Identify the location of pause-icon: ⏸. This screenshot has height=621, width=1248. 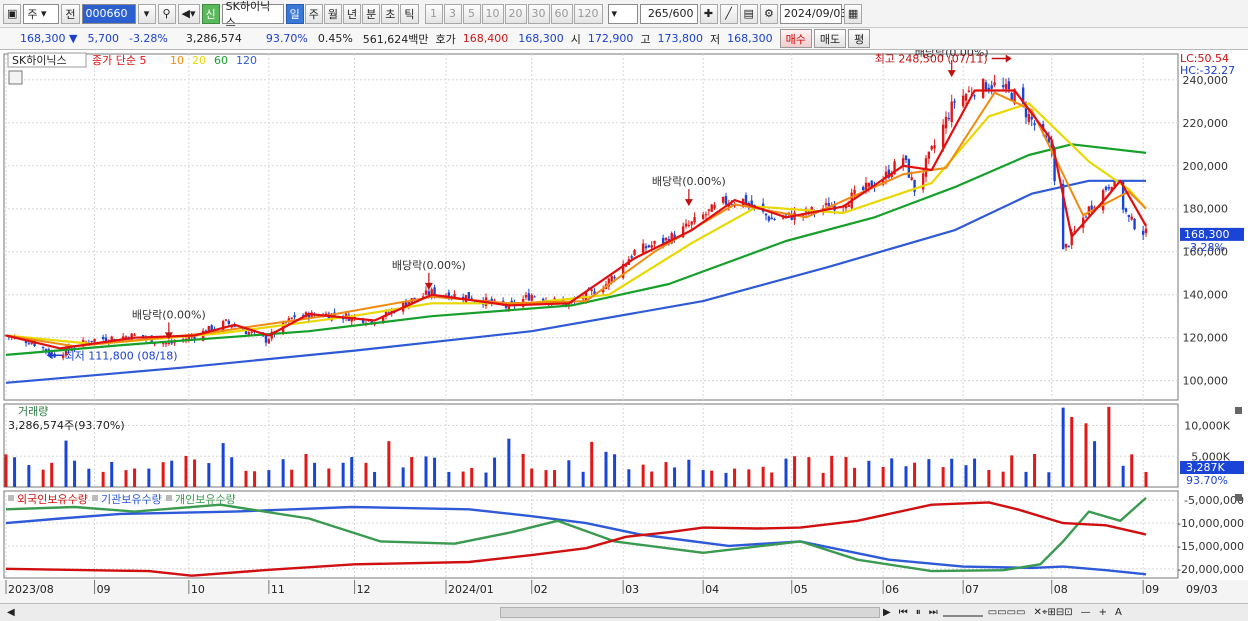
(918, 612).